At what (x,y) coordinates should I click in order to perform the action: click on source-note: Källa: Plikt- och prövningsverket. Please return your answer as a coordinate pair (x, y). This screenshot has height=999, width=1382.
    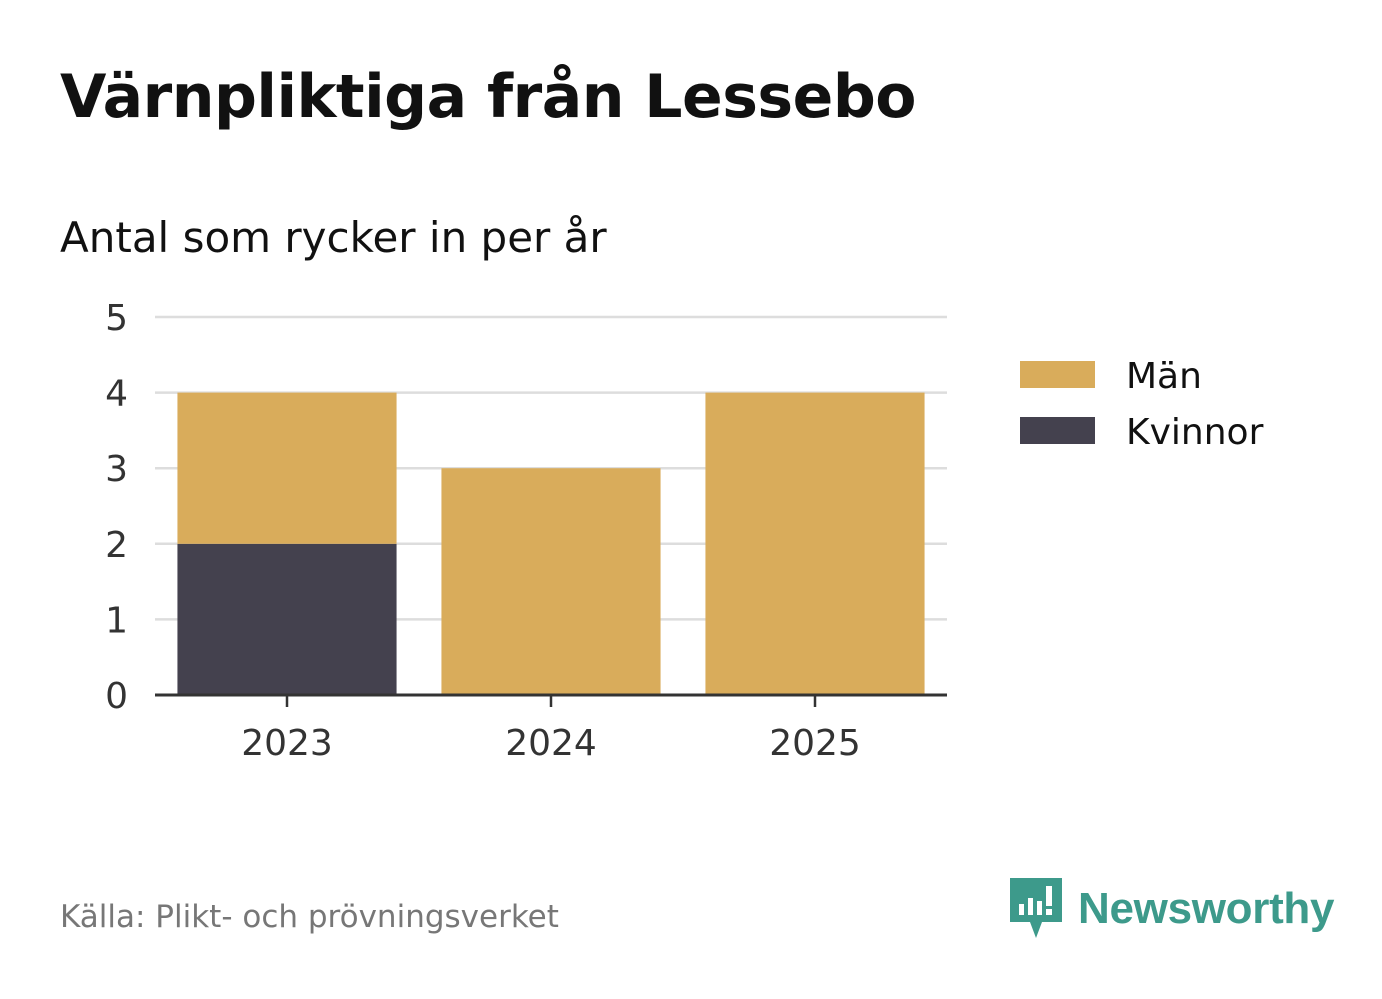
    Looking at the image, I should click on (309, 917).